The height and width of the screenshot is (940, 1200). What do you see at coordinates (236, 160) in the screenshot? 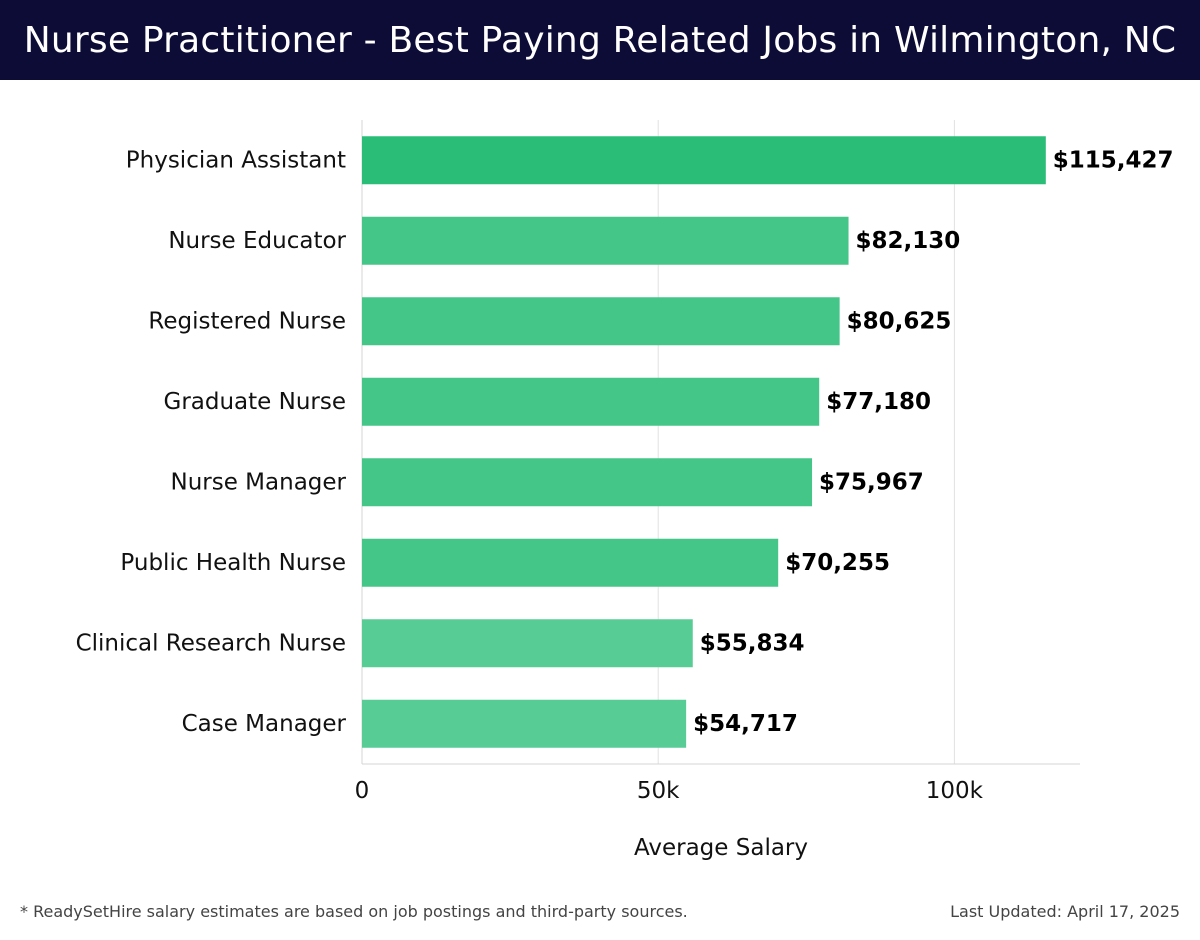
I see `category-label-0: Physician Assistant` at bounding box center [236, 160].